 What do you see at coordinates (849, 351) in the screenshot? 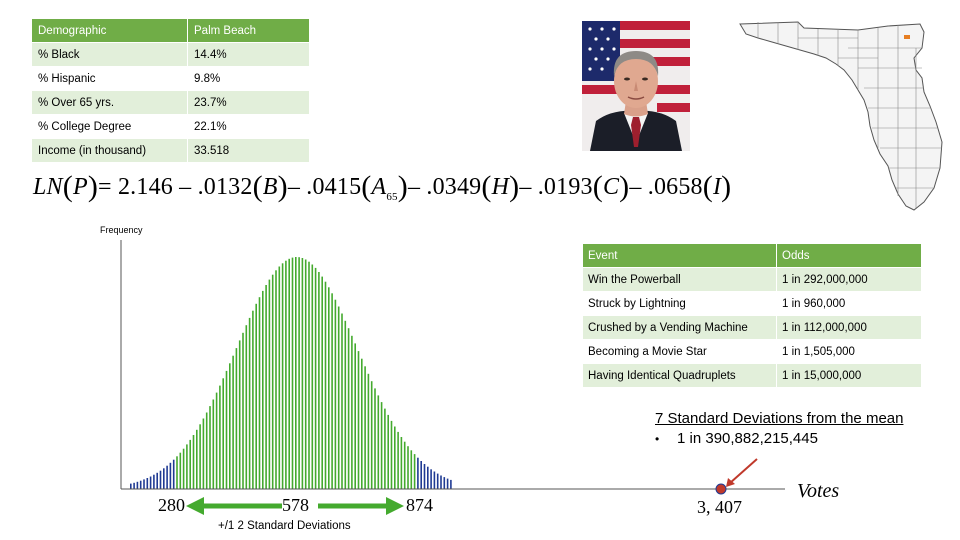
I see `odds-value: 1 in 1,505,000` at bounding box center [849, 351].